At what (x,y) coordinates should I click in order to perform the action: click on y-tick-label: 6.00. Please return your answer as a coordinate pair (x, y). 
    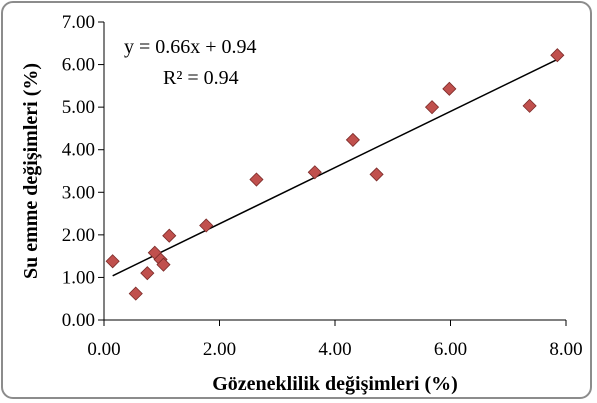
    Looking at the image, I should click on (78, 65).